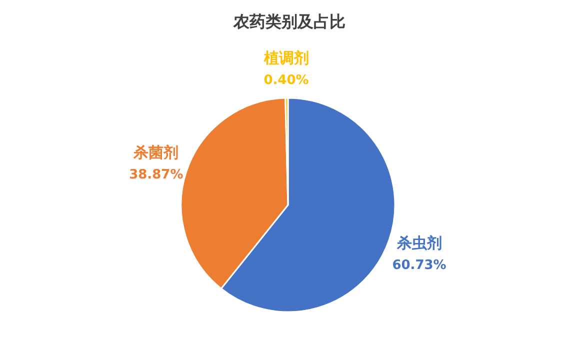 This screenshot has width=579, height=344. Describe the element at coordinates (155, 153) in the screenshot. I see `slice-label: 杀菌剂` at that location.